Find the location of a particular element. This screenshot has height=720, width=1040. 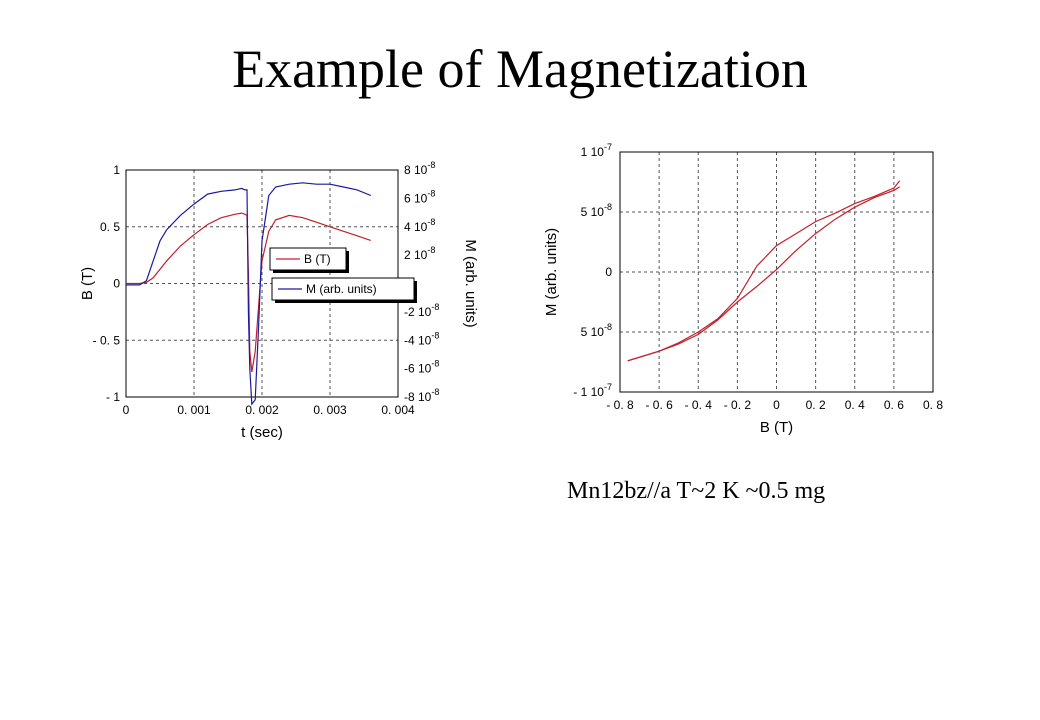

y2-tick-label: -4 10-8 is located at coordinates (421, 338).